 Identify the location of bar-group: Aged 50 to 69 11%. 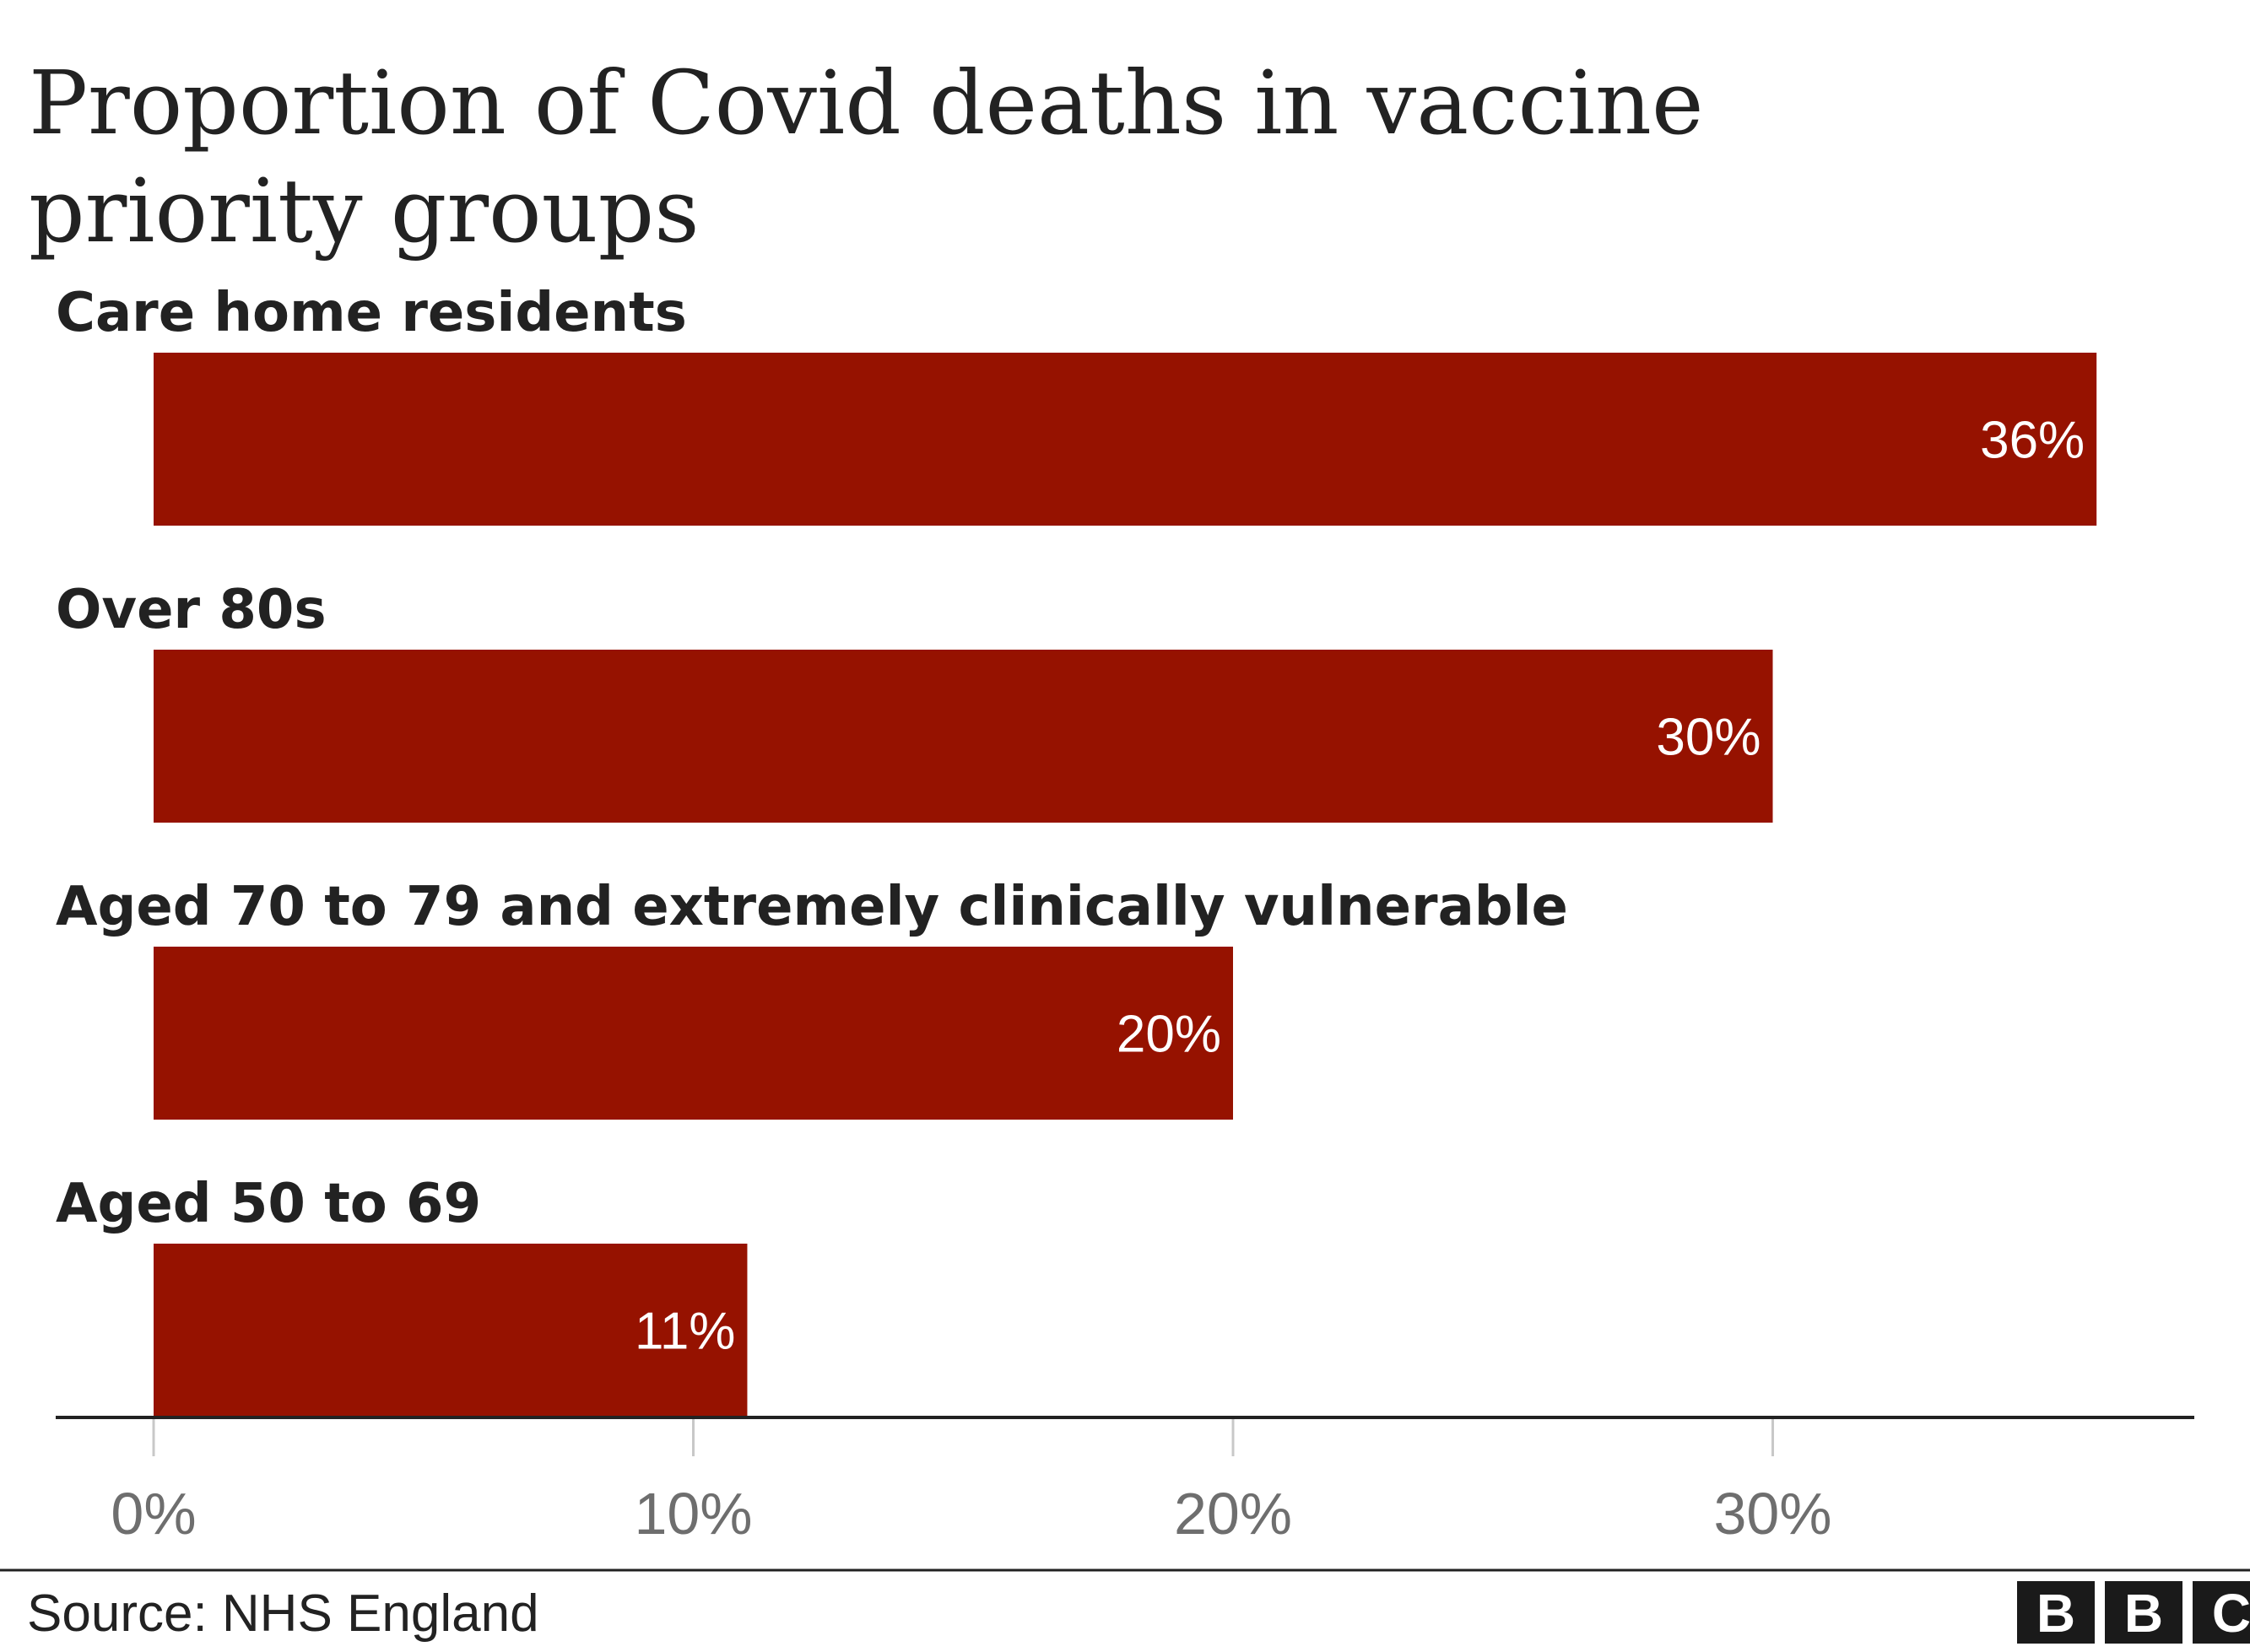
(402, 1295).